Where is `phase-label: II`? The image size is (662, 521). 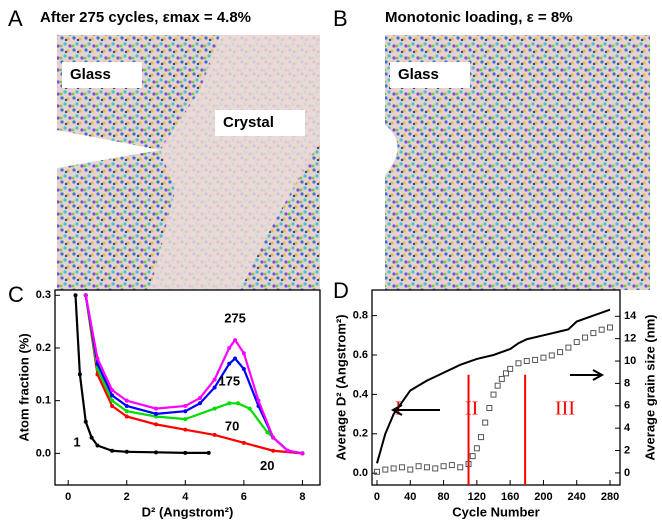
phase-label: II is located at coordinates (471, 409).